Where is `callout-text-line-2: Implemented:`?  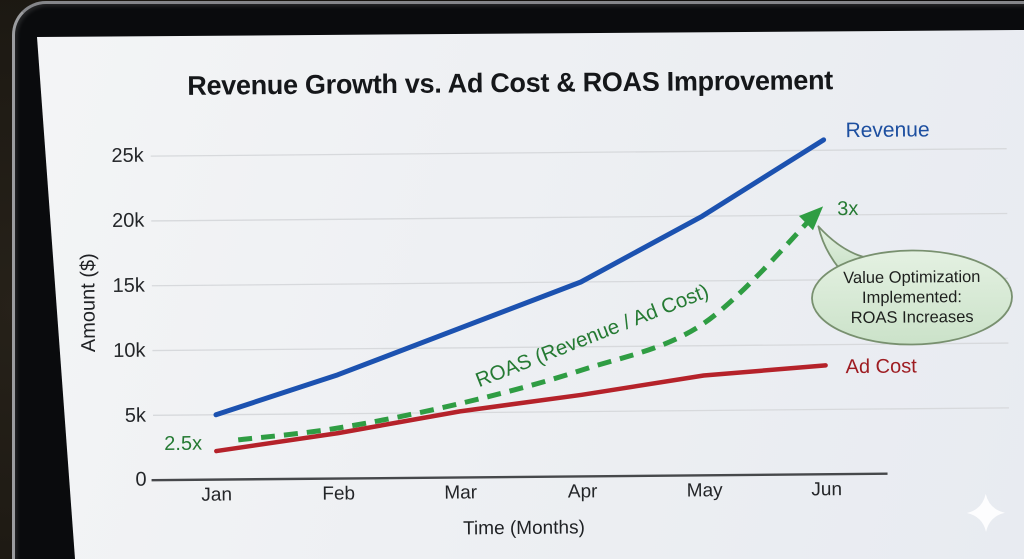 callout-text-line-2: Implemented: is located at coordinates (912, 297).